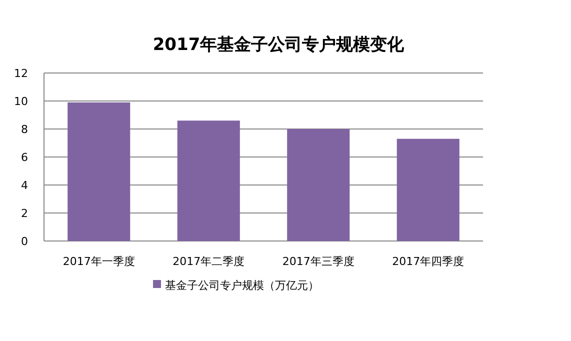 This screenshot has width=571, height=341. Describe the element at coordinates (428, 261) in the screenshot. I see `x-tick-label: 2017年四季度` at that location.